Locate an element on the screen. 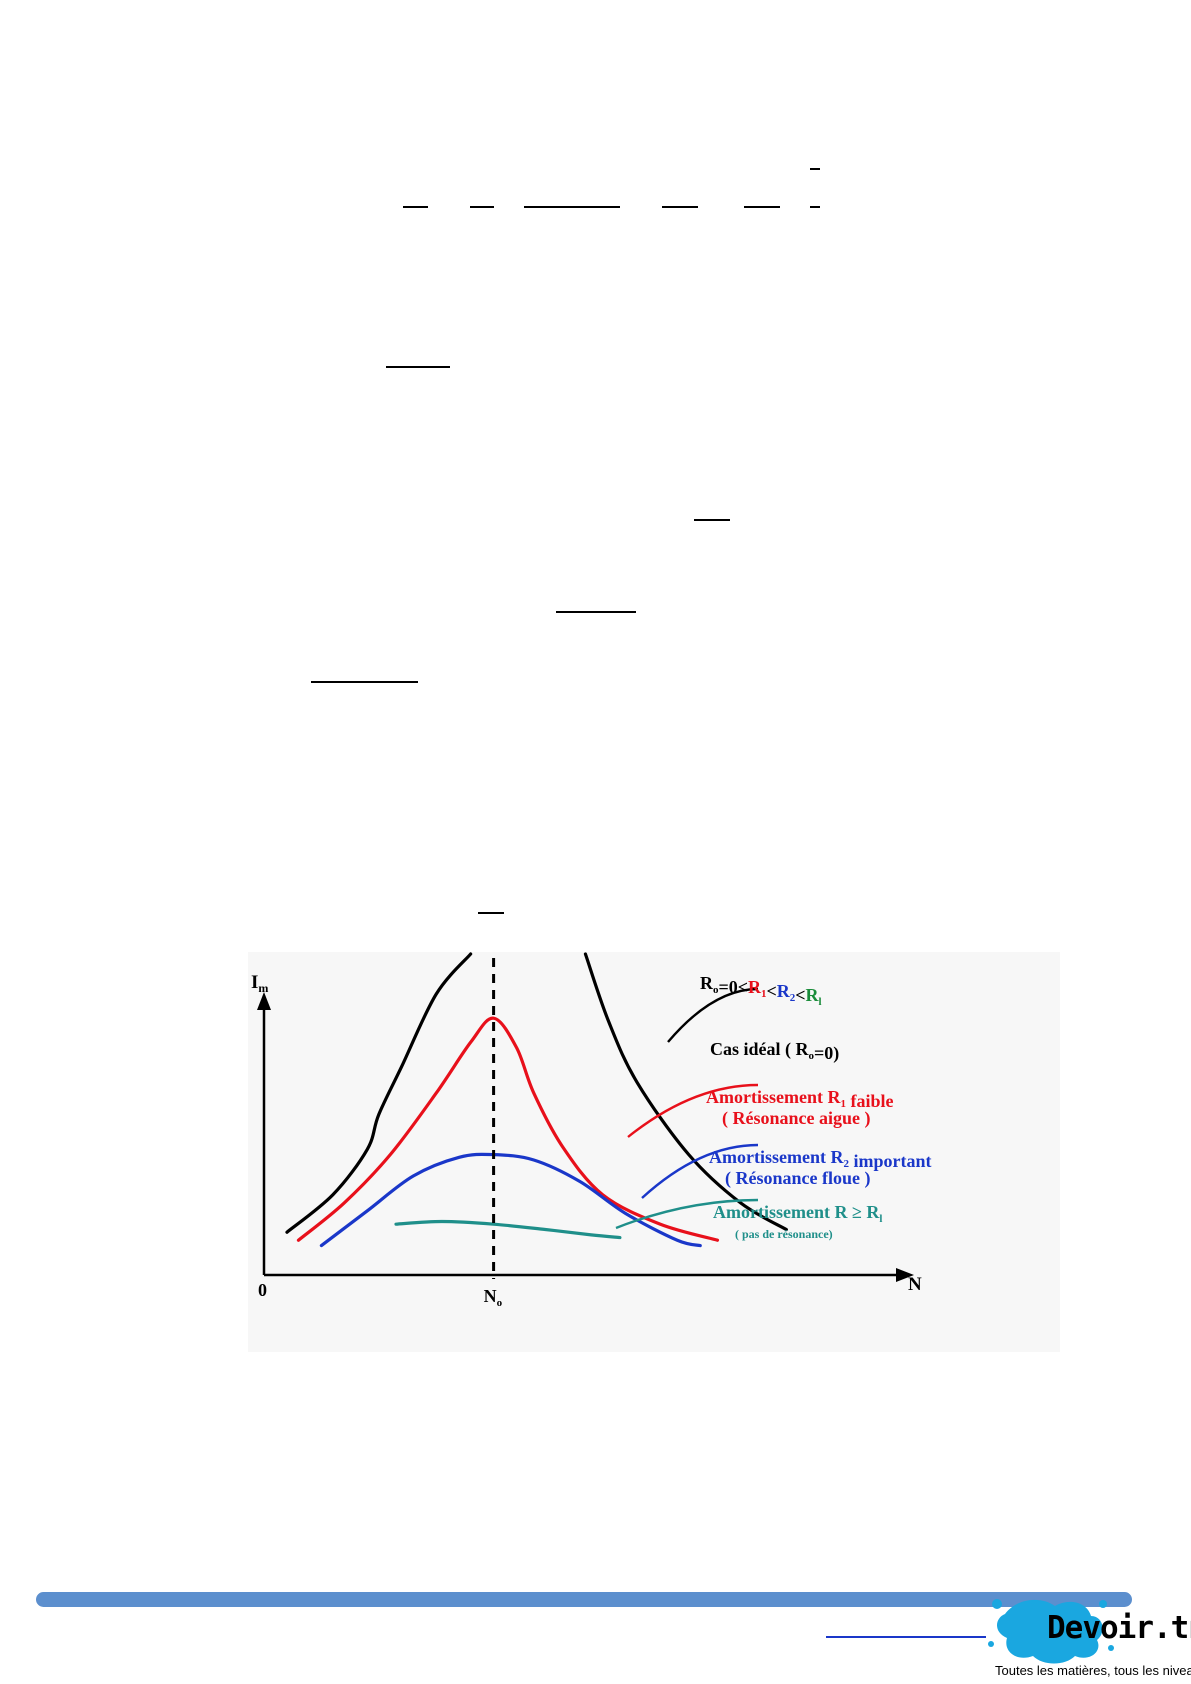  y-axis-label: Im is located at coordinates (259, 983).